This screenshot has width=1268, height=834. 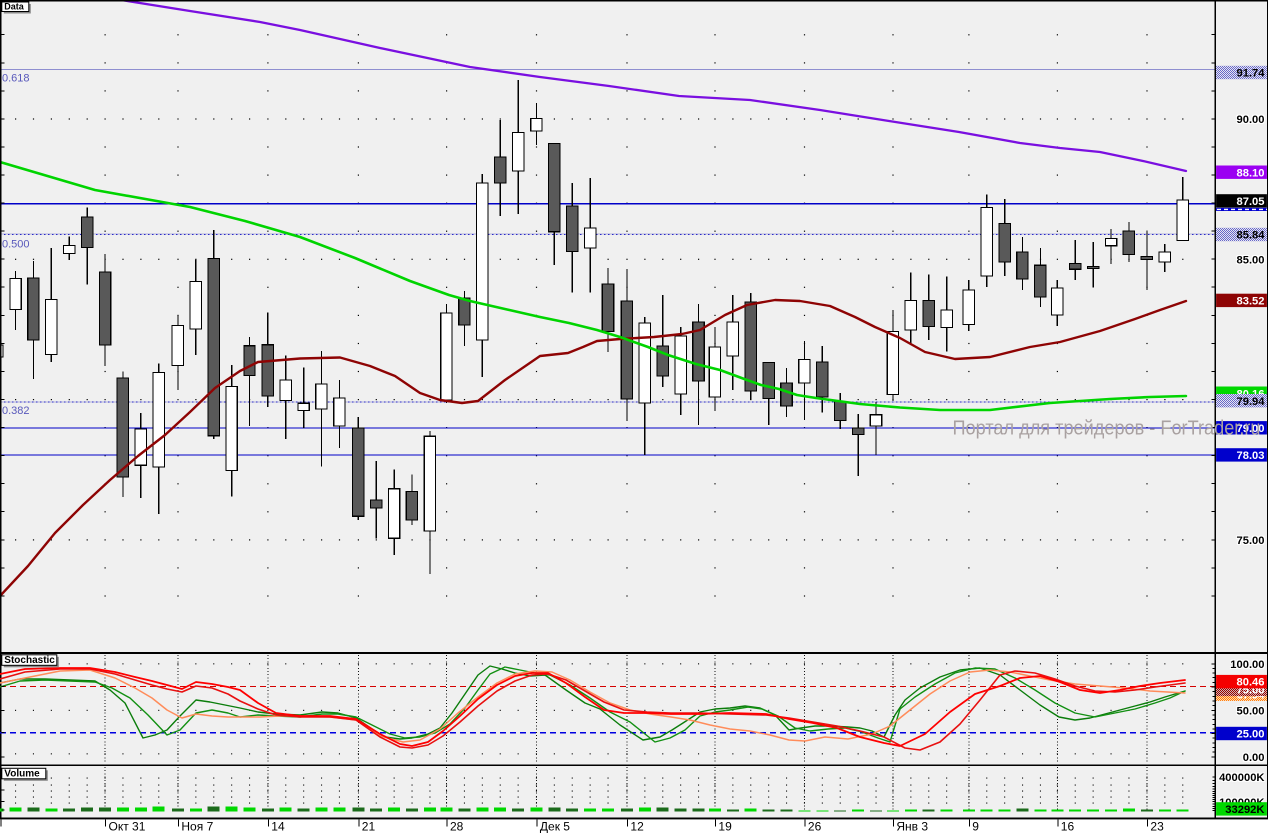 I want to click on svg-text: 0.382, so click(x=16, y=411).